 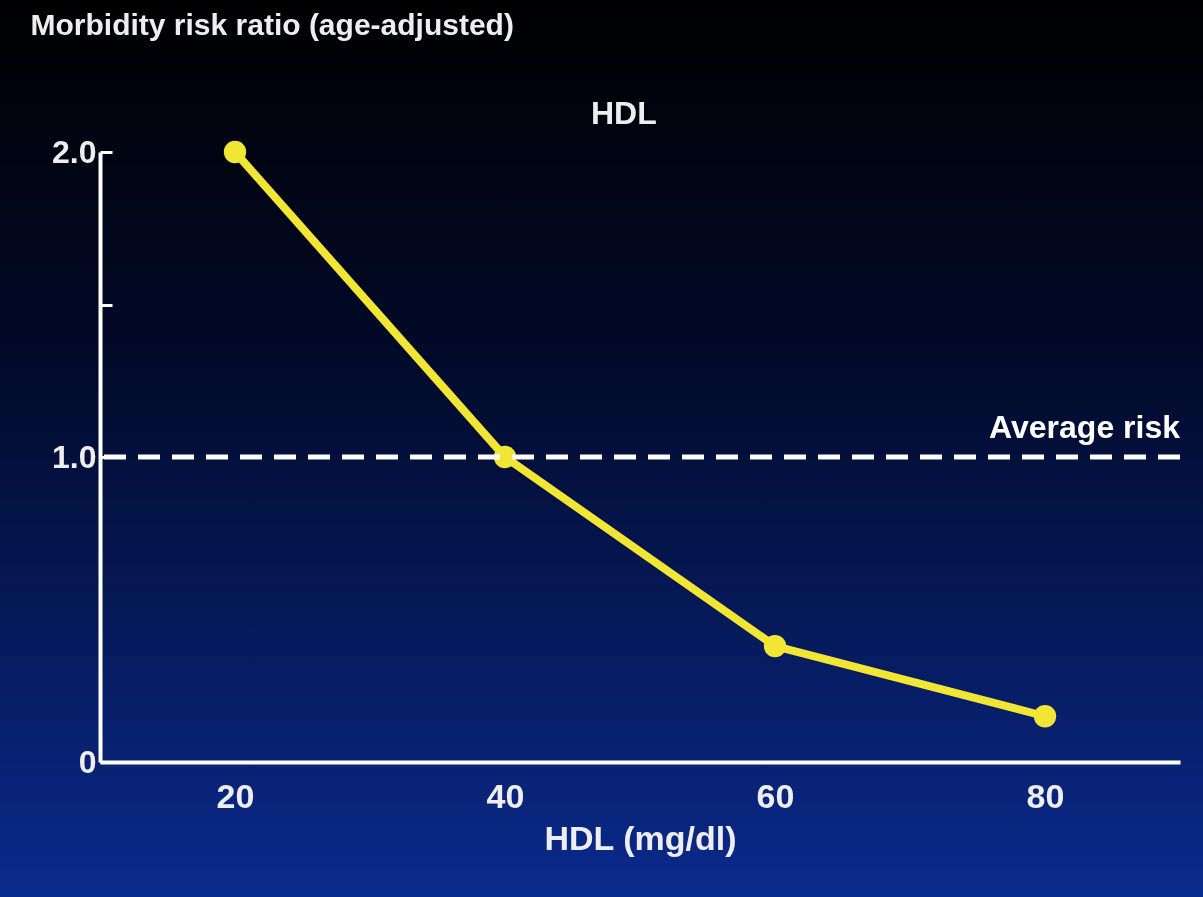 I want to click on x-axis-title: HDL (mg/dl), so click(x=640, y=837).